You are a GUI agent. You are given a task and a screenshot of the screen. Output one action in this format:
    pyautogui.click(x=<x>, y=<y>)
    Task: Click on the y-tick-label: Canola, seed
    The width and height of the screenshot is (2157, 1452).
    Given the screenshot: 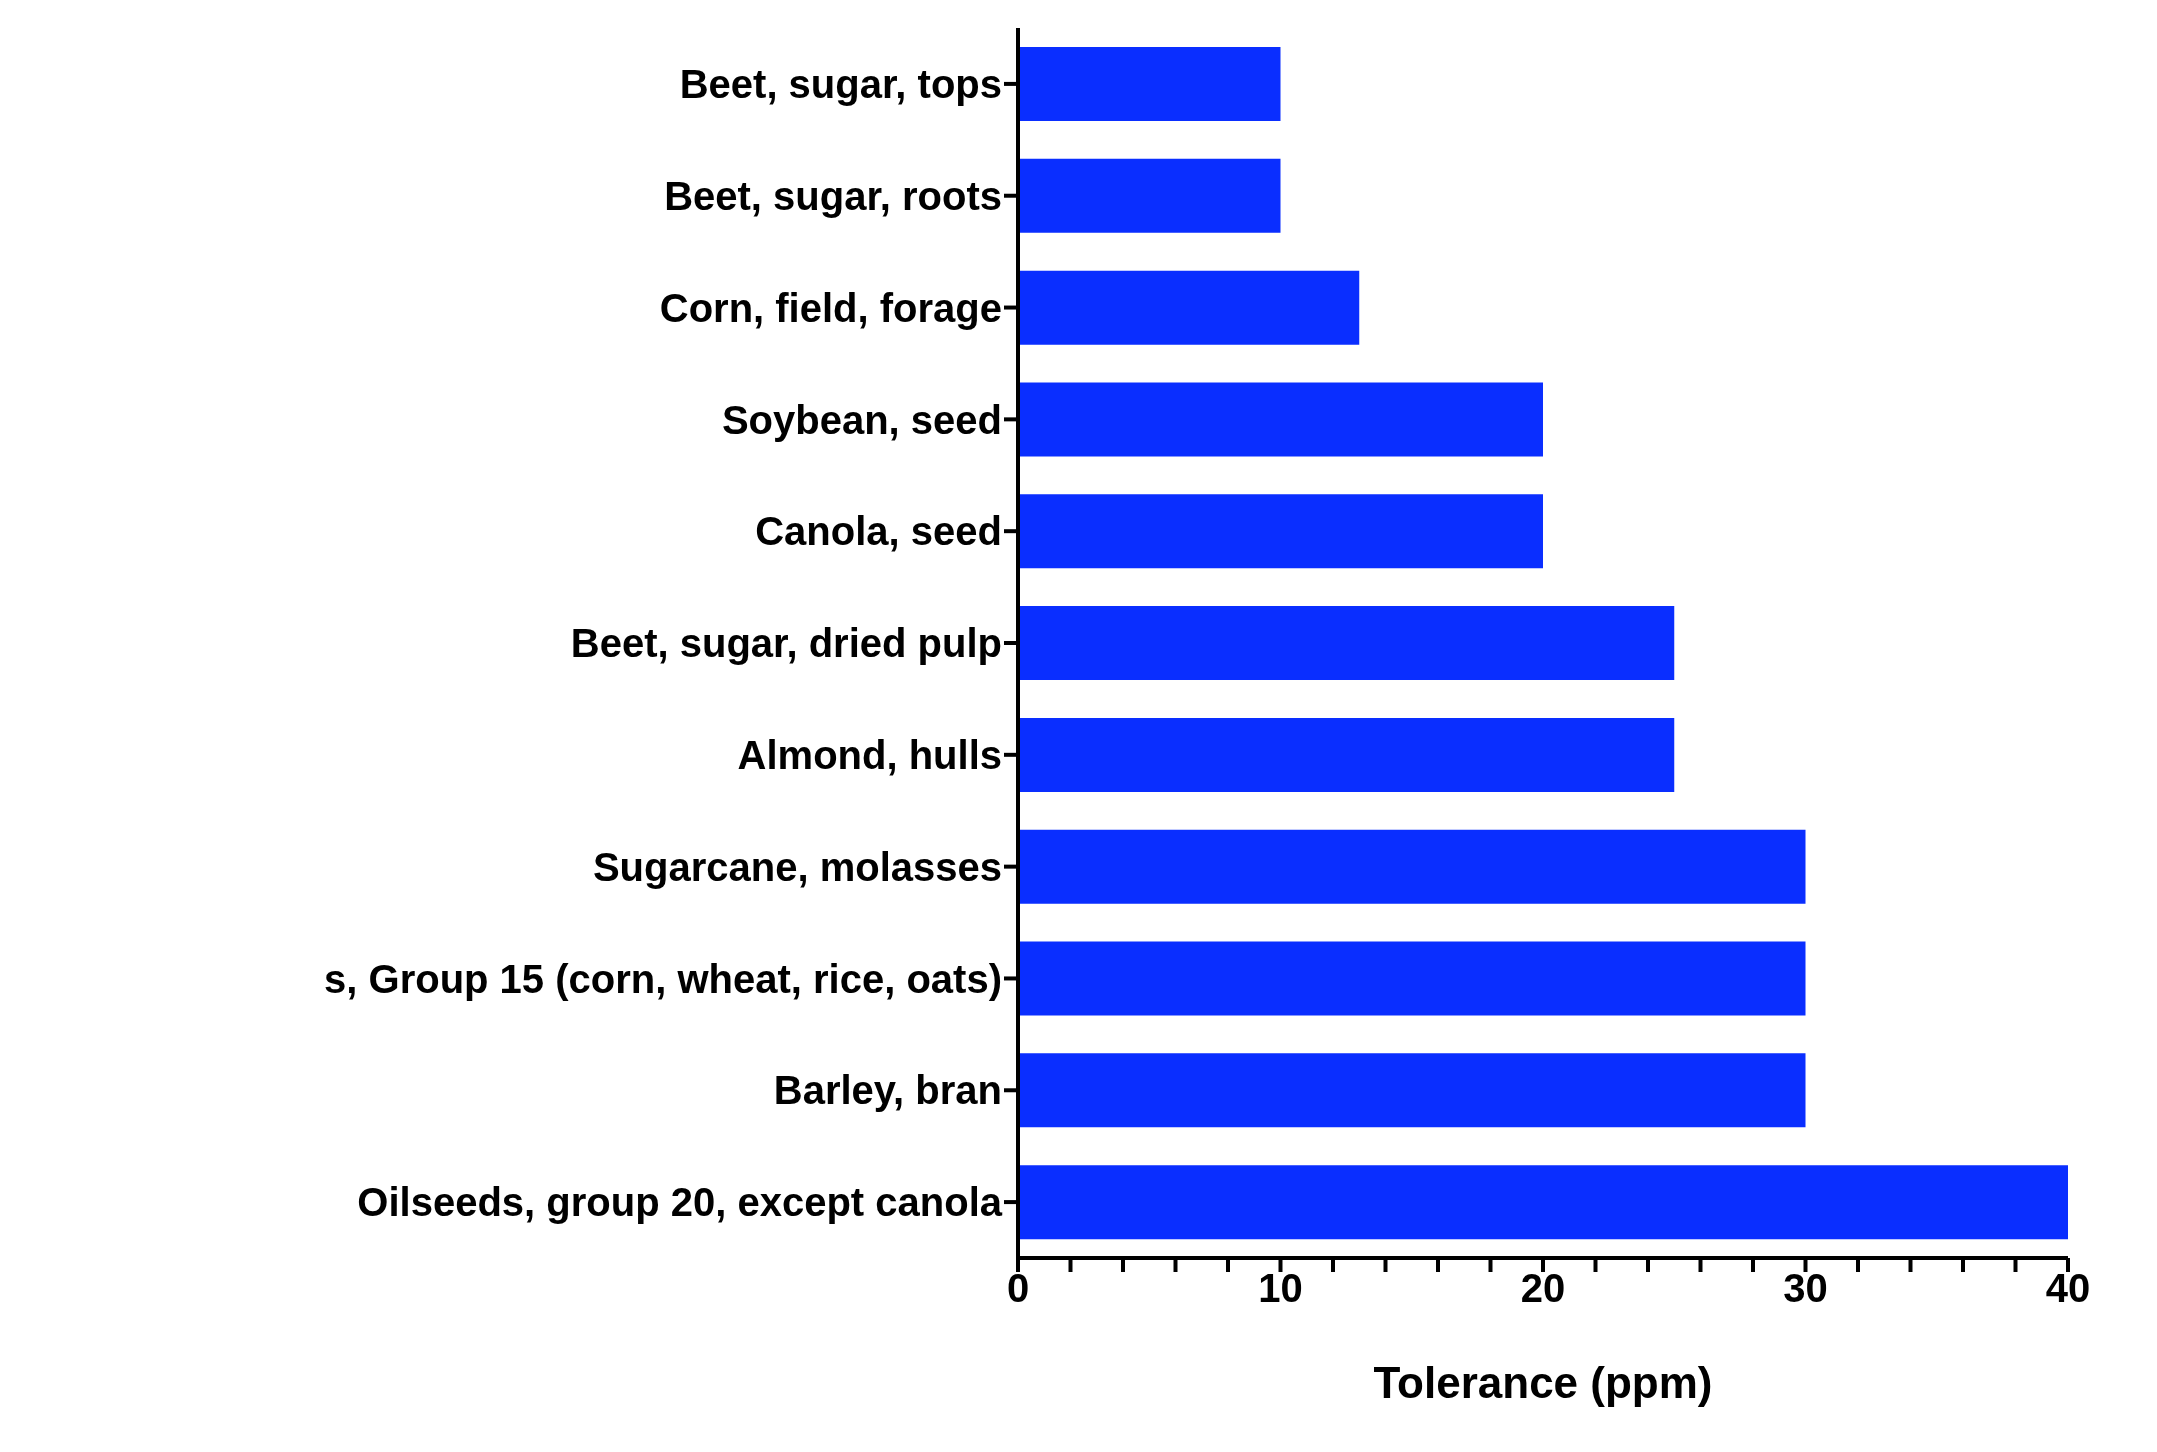 What is the action you would take?
    pyautogui.click(x=878, y=531)
    